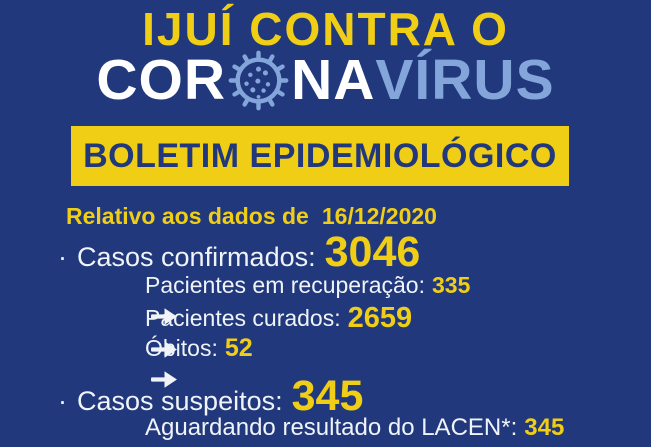 The height and width of the screenshot is (447, 651). What do you see at coordinates (451, 285) in the screenshot?
I see `breakdown-value: 335` at bounding box center [451, 285].